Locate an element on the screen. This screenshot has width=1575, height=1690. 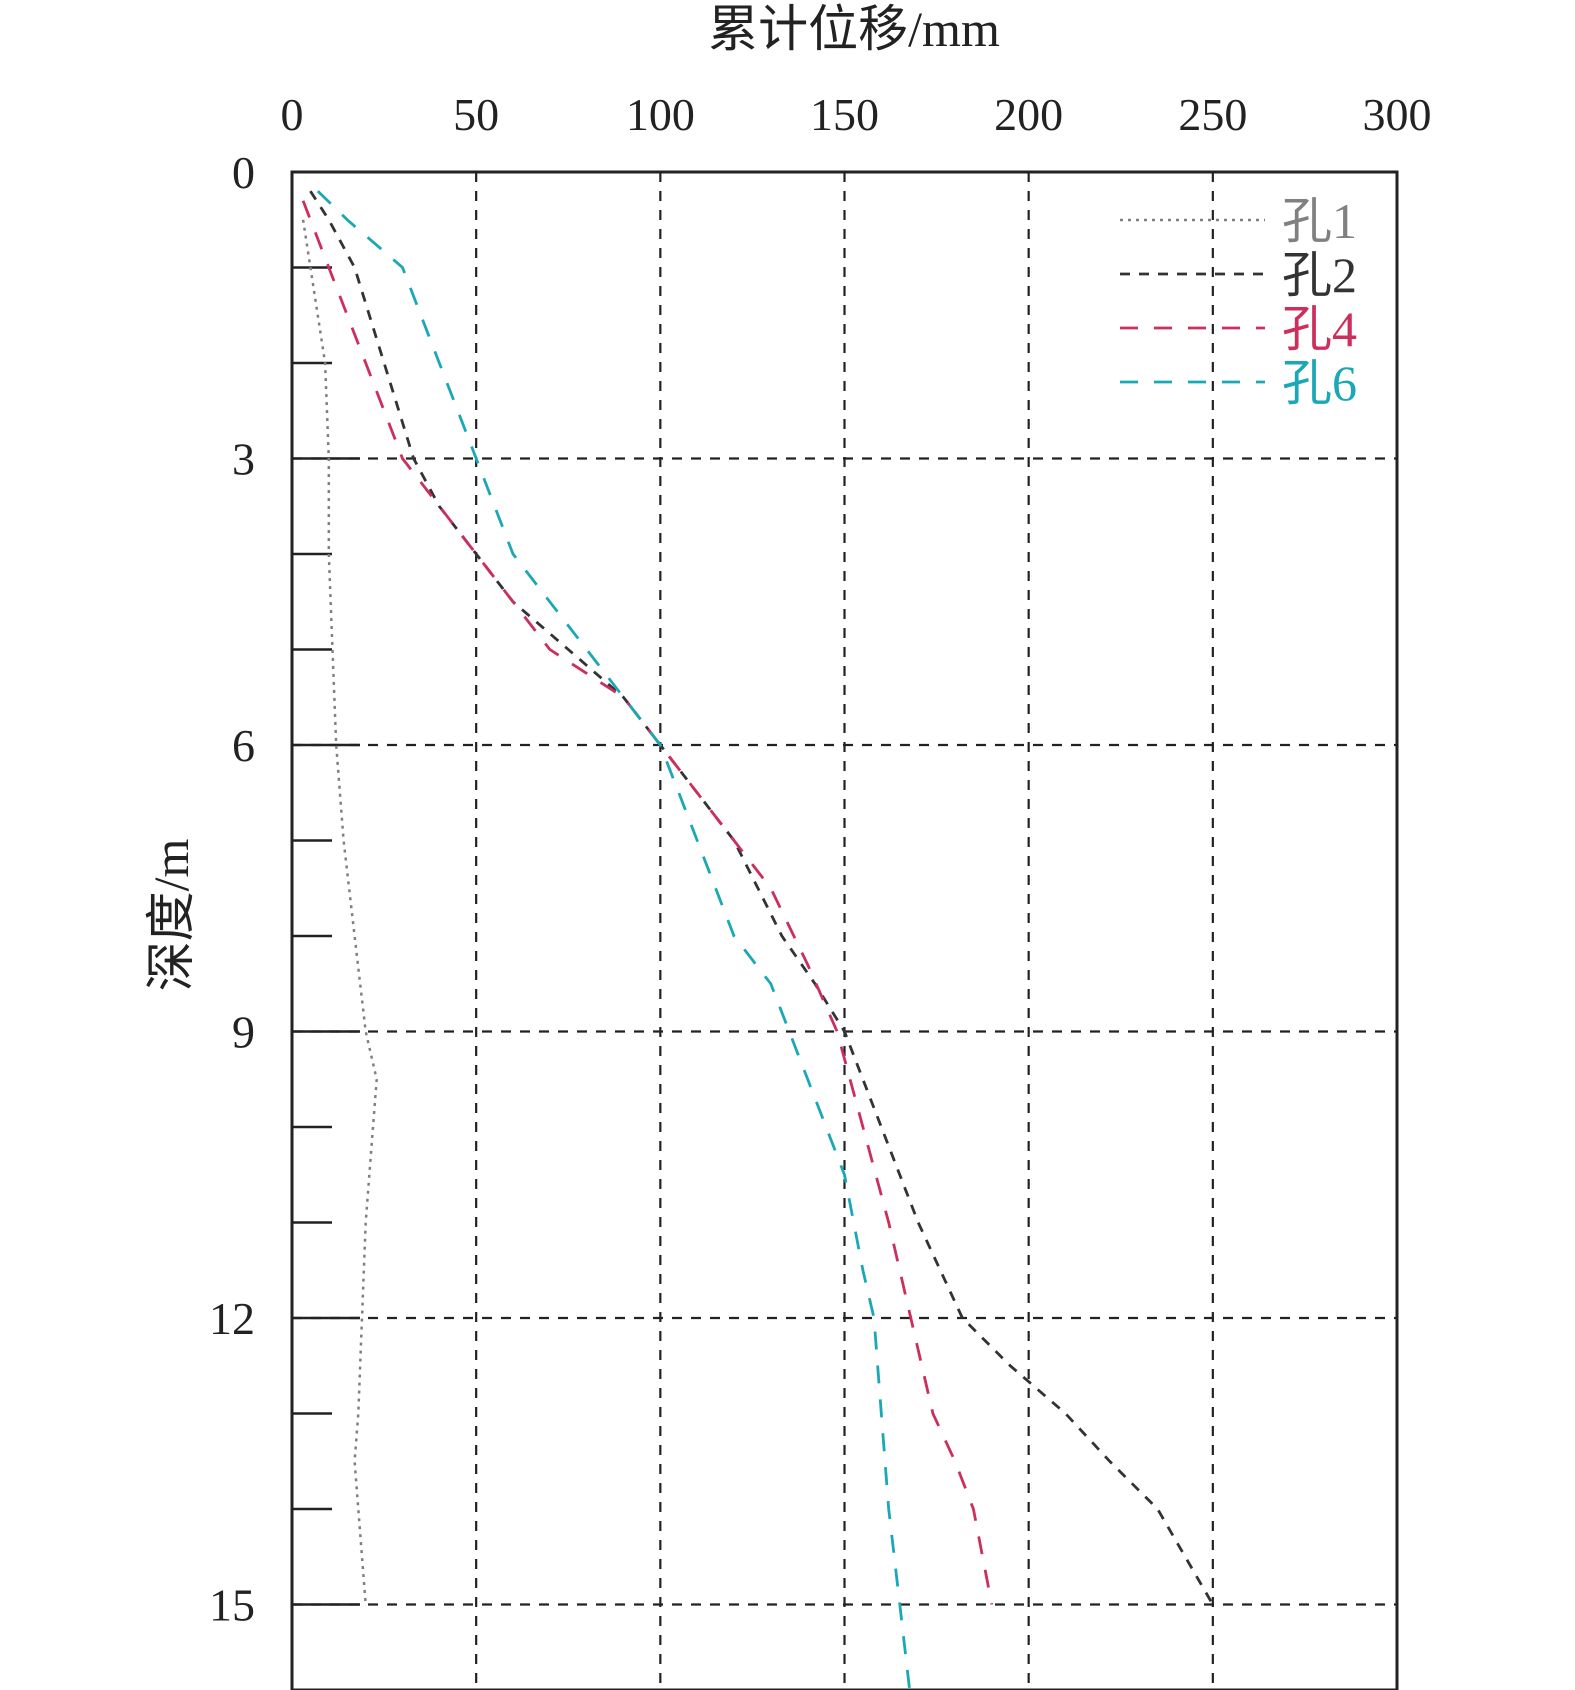
legend-label-3: 孔4 is located at coordinates (1319, 329).